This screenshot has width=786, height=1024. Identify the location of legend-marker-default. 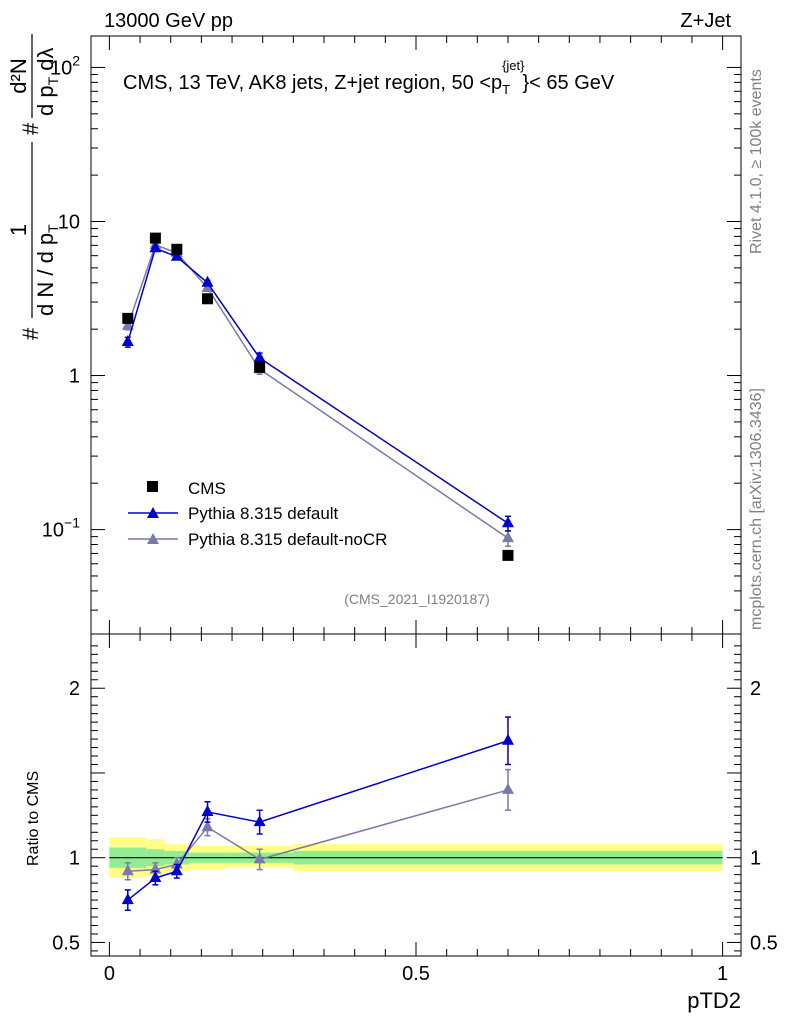
(153, 512).